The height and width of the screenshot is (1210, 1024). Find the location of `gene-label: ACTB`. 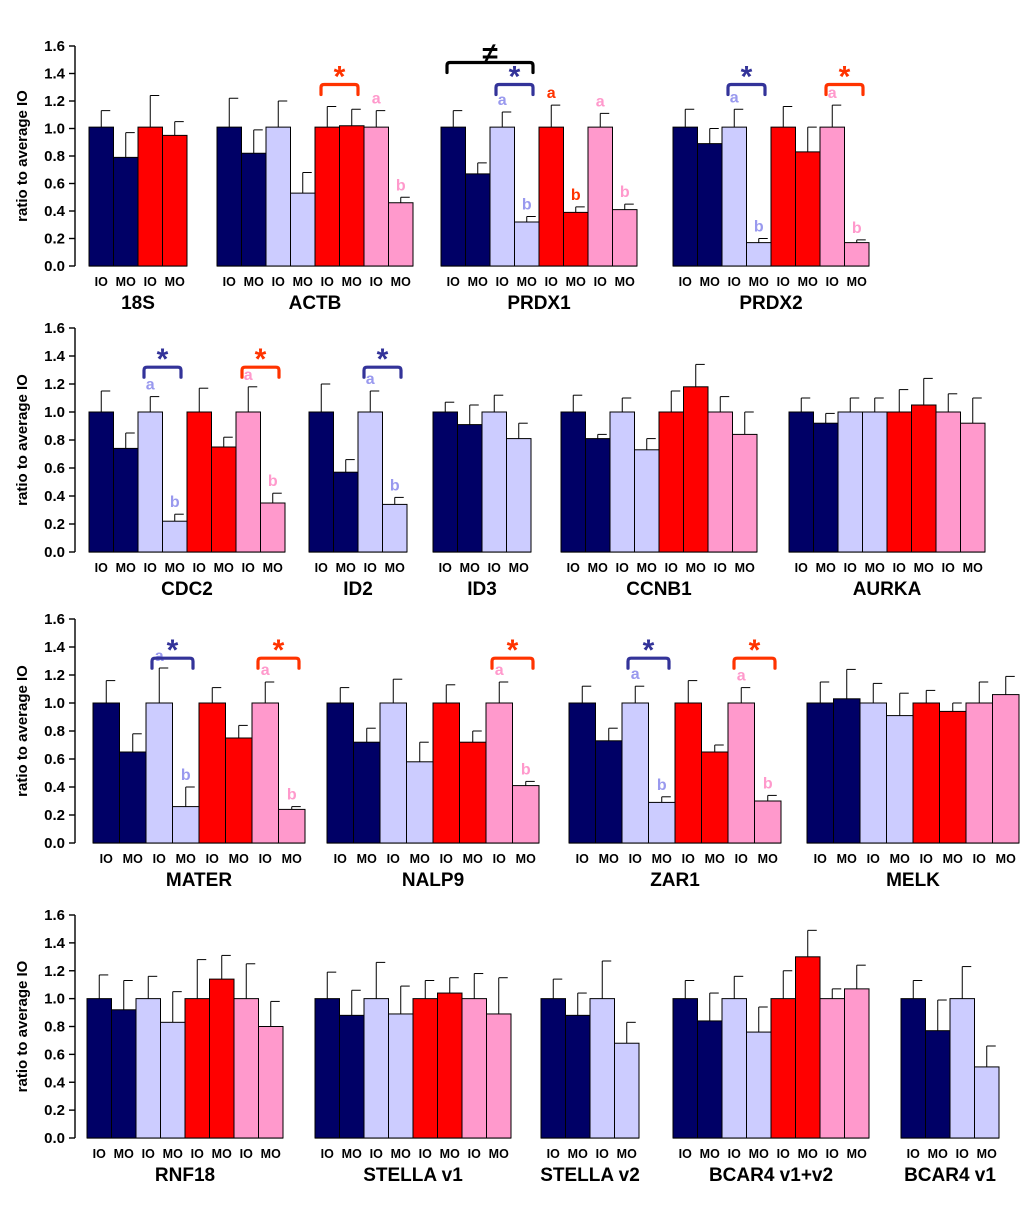

gene-label: ACTB is located at coordinates (315, 303).